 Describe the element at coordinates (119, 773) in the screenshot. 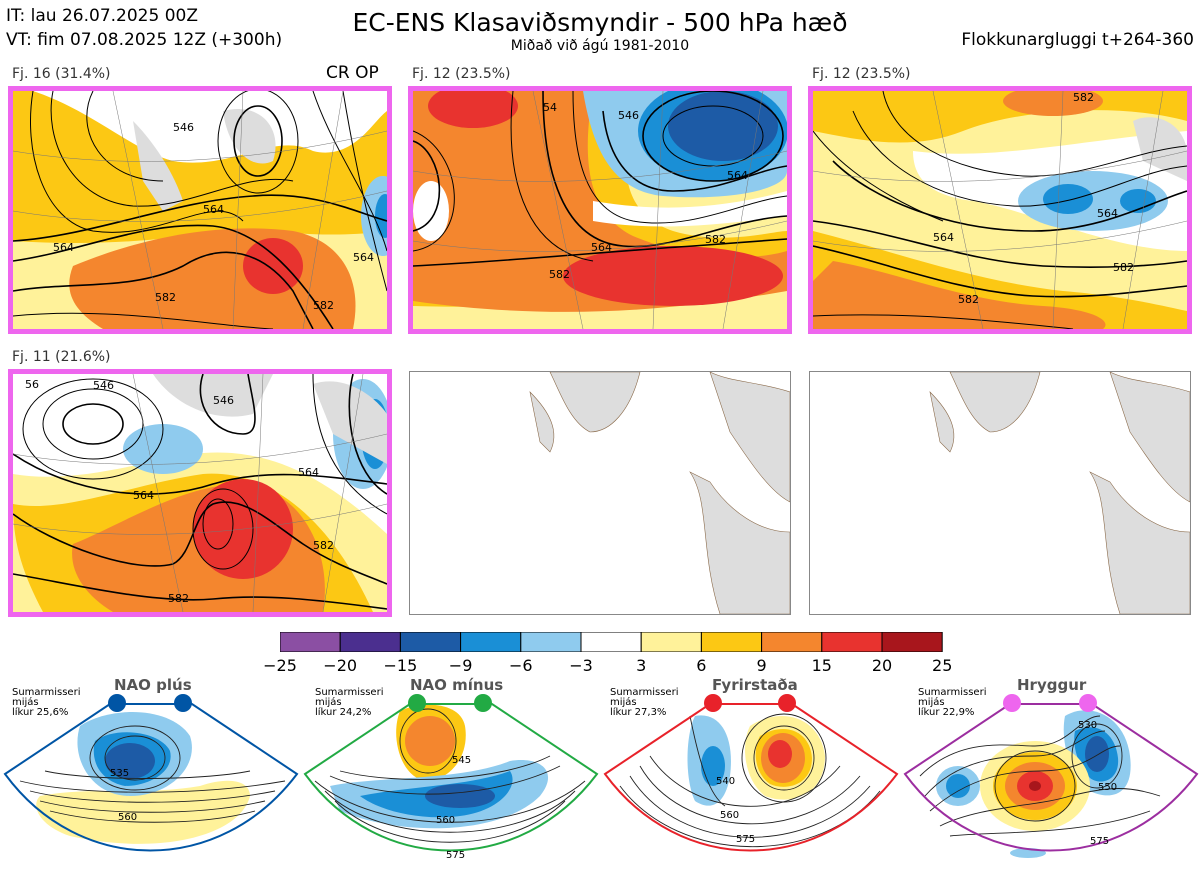

I see `regime-1-contour-1: 535` at that location.